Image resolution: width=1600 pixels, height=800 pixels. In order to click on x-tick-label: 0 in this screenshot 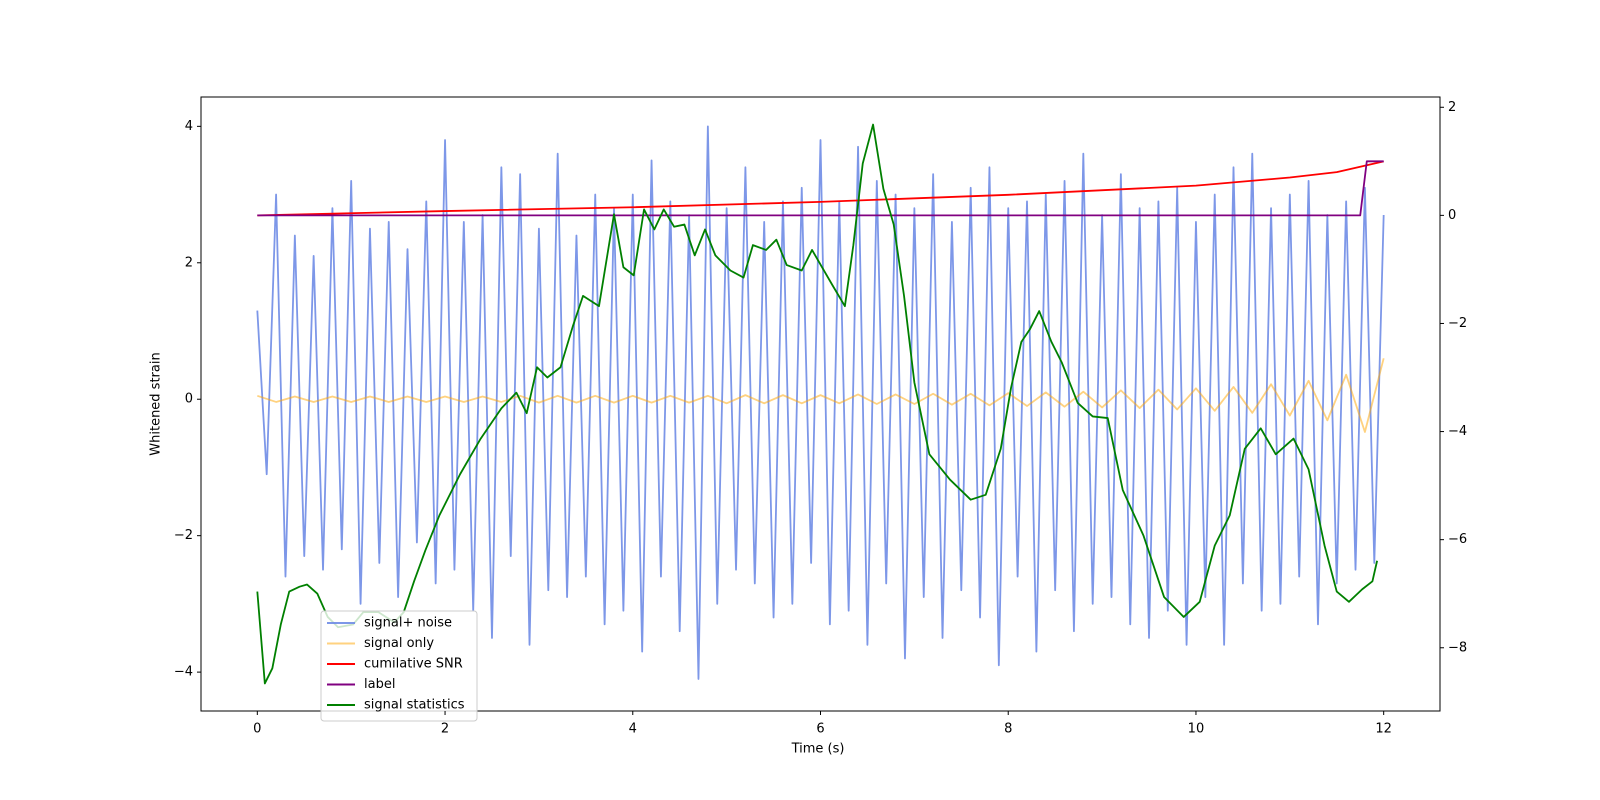, I will do `click(257, 729)`.